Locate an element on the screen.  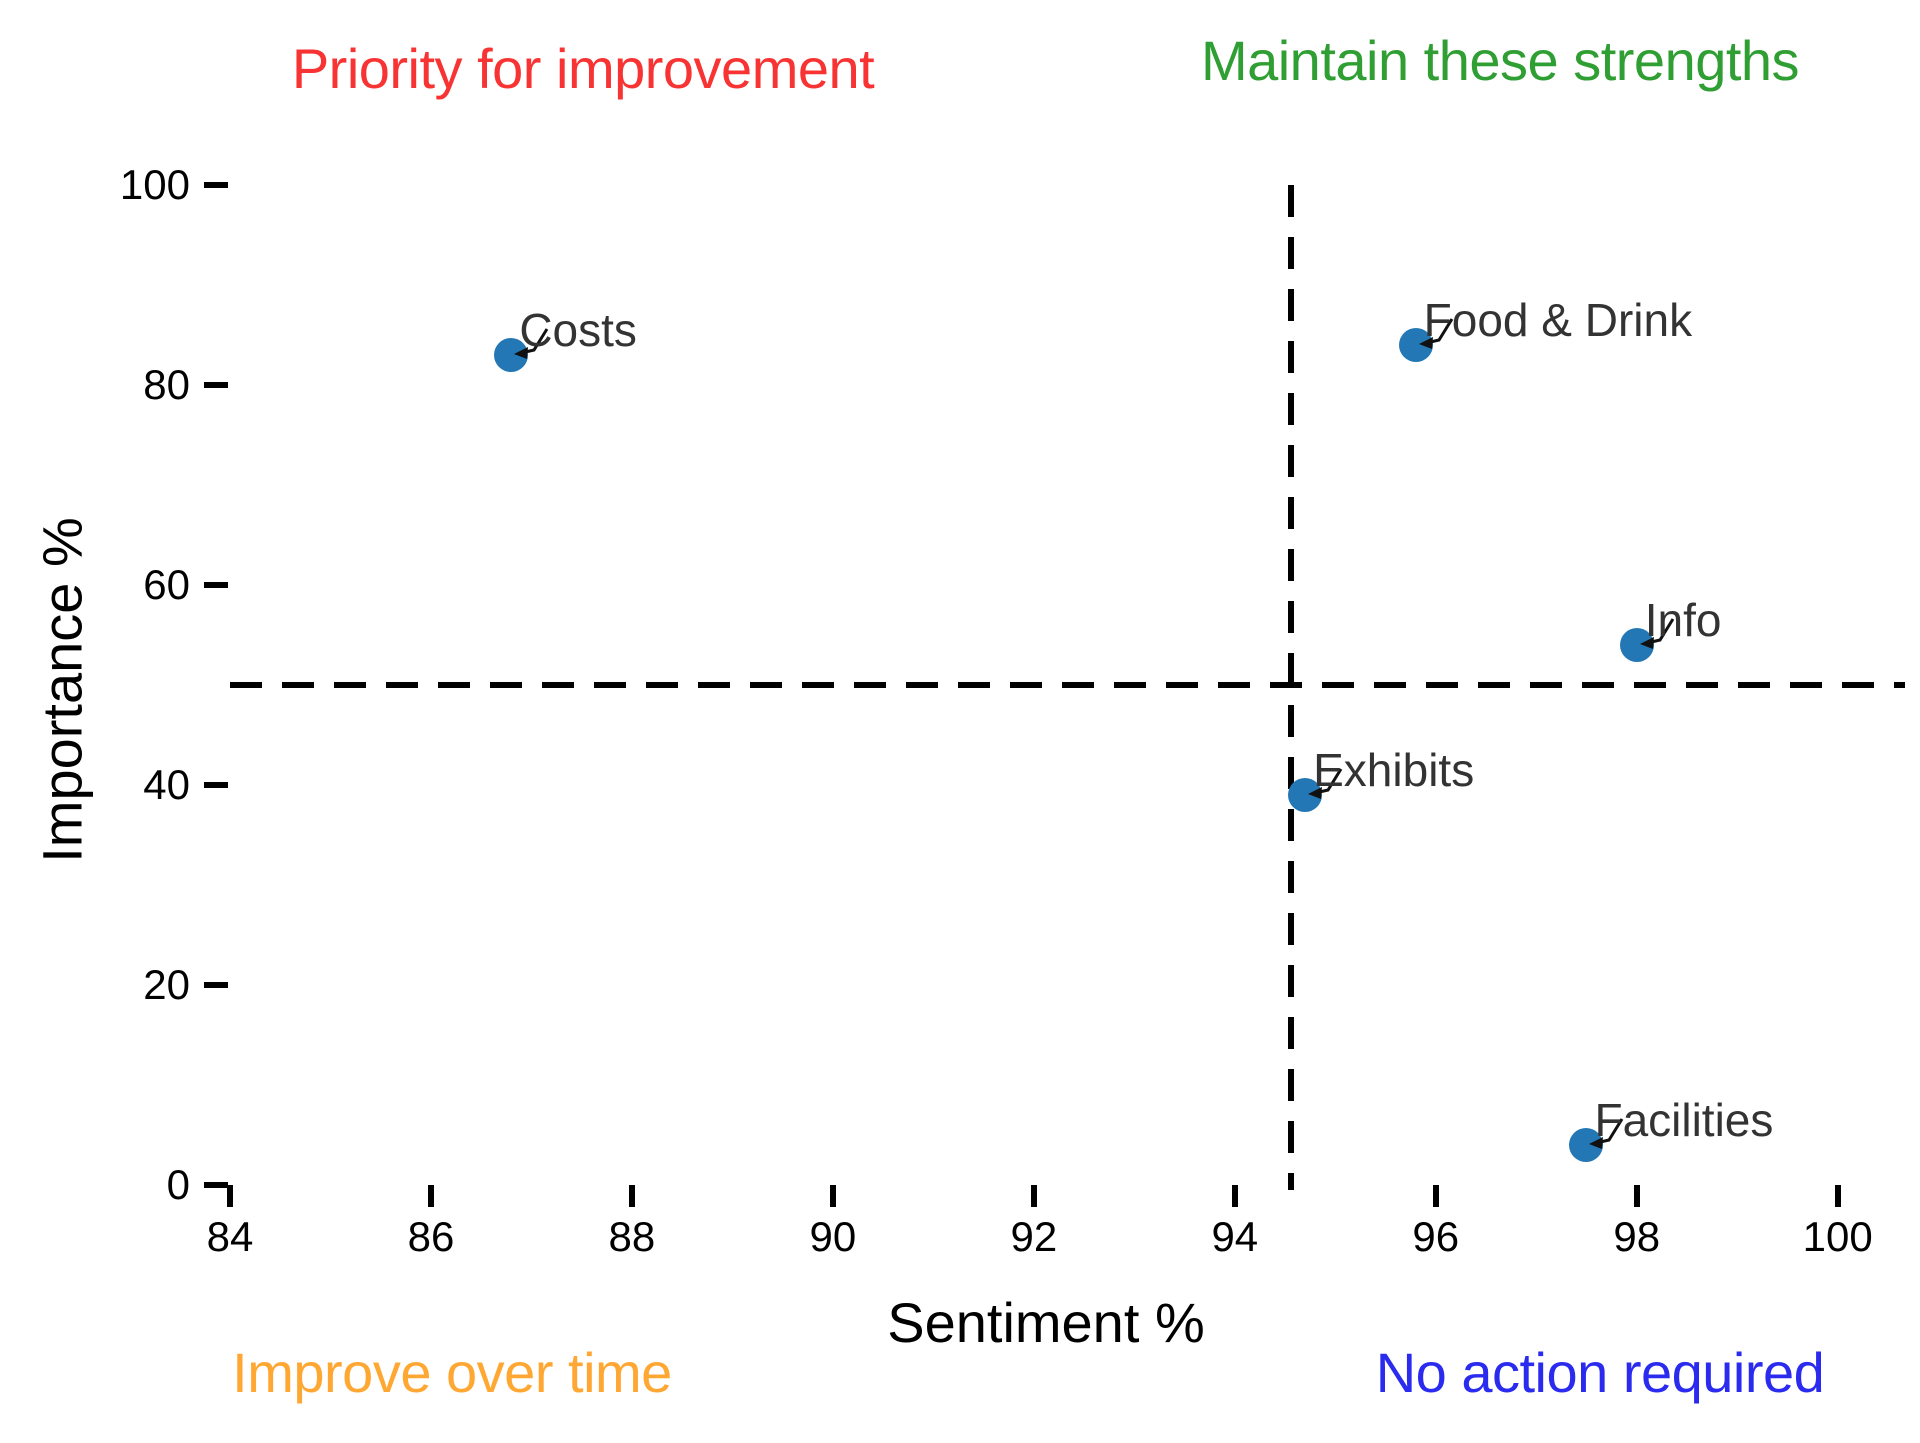
point-label: Food & Drink is located at coordinates (1558, 320).